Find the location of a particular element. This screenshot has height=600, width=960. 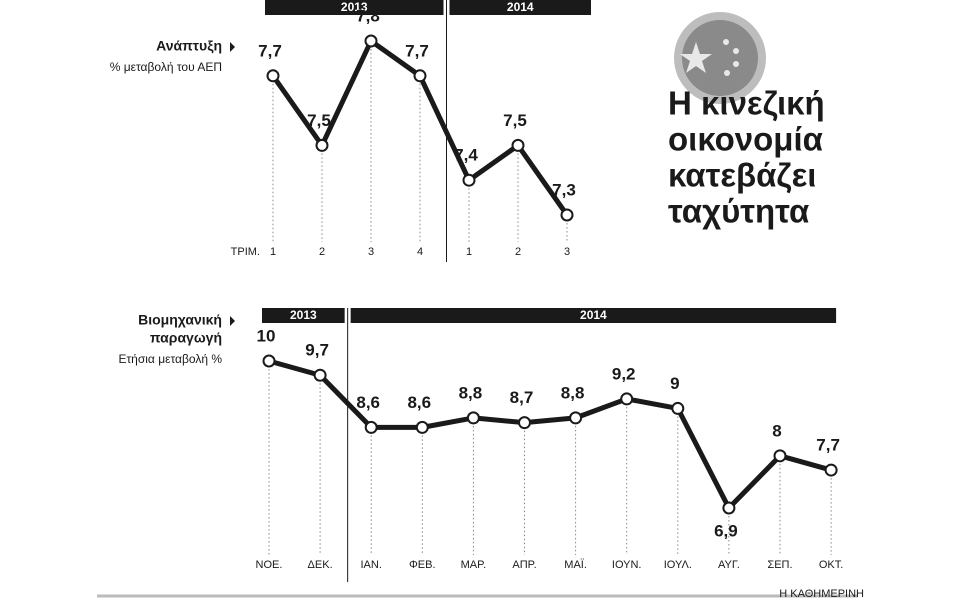

x-axis-label: ΤΡΙΜ. is located at coordinates (245, 252).